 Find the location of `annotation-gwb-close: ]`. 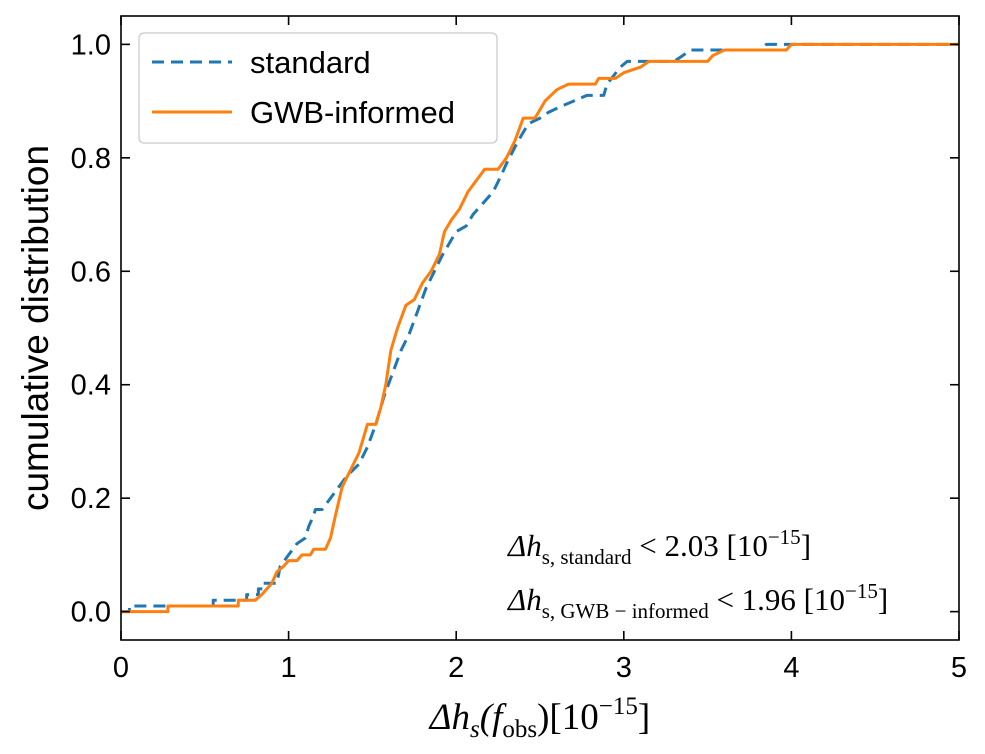

annotation-gwb-close: ] is located at coordinates (883, 599).